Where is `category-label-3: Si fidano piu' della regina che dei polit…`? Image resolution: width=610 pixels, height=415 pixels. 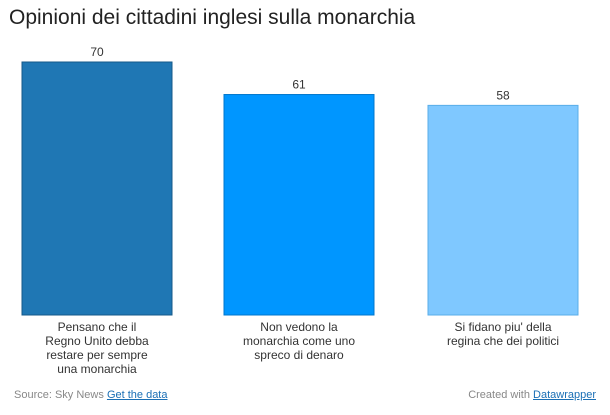 category-label-3: Si fidano piu' della regina che dei polit… is located at coordinates (503, 334).